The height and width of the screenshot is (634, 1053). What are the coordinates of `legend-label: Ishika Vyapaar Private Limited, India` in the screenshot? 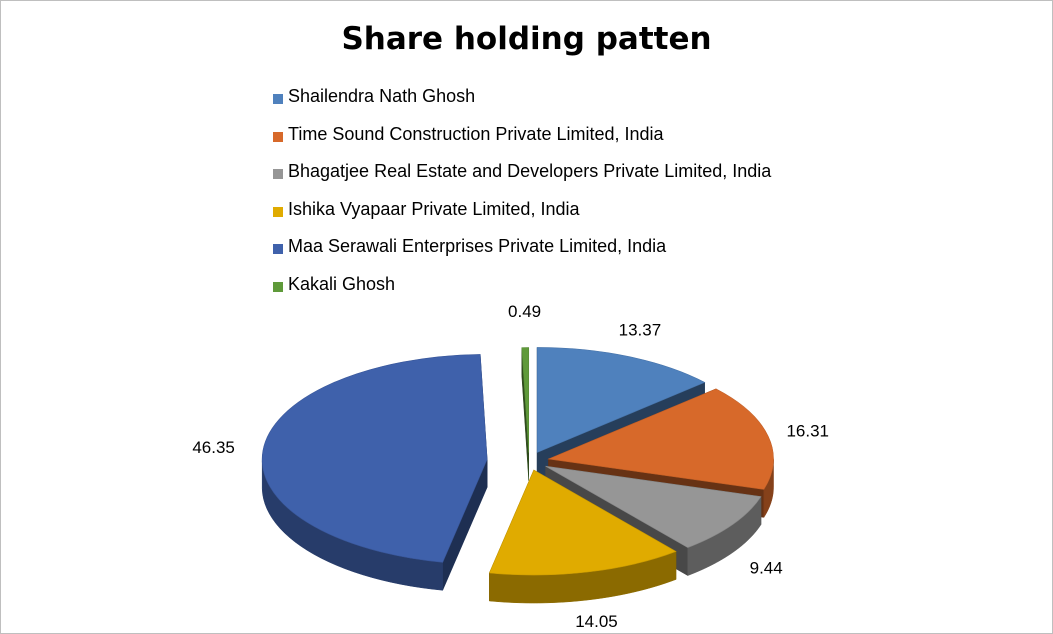 It's located at (434, 208).